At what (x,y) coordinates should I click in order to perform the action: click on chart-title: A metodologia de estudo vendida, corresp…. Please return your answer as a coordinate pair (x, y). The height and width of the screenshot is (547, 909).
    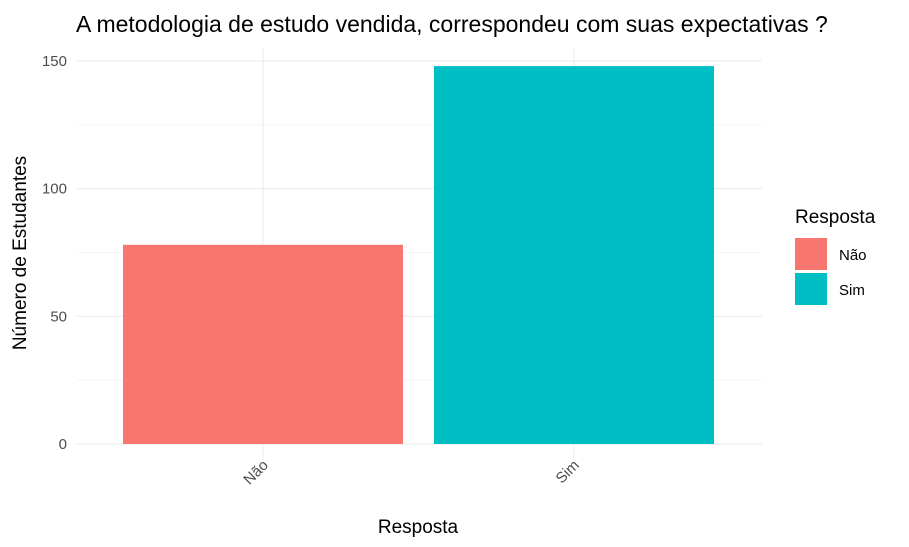
    Looking at the image, I should click on (452, 24).